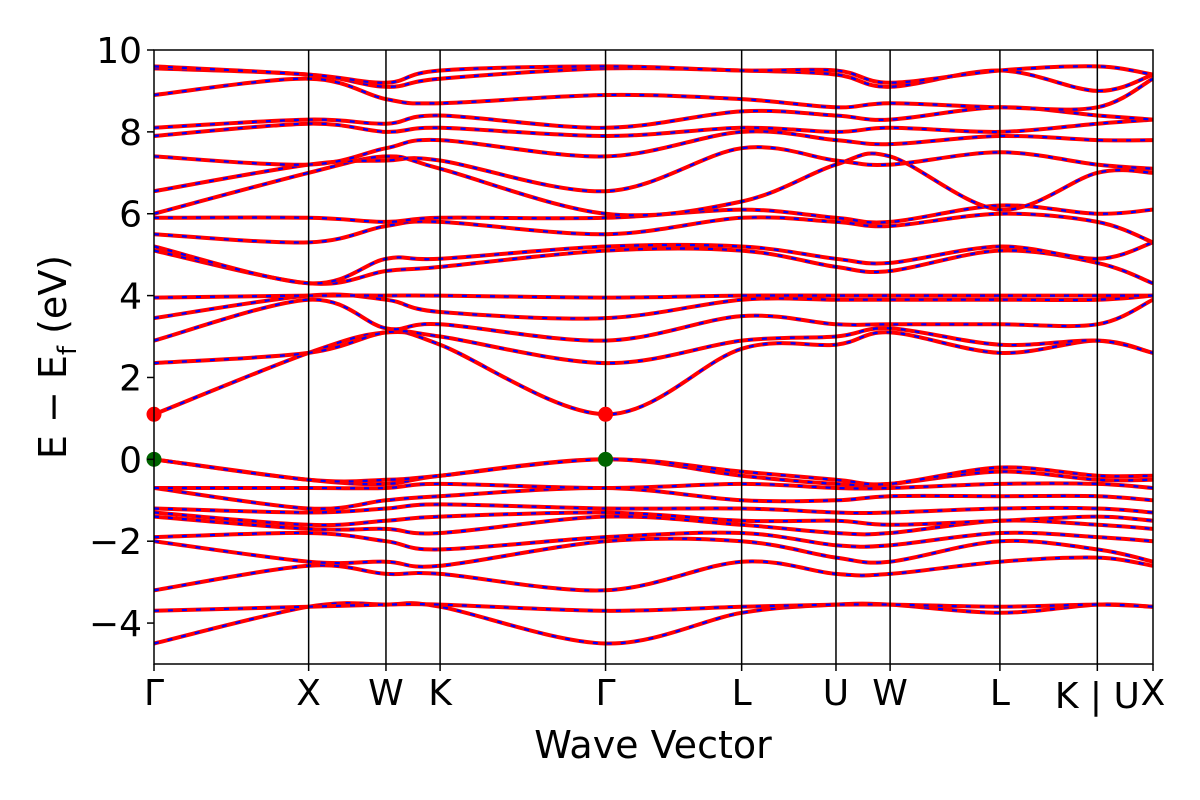  Describe the element at coordinates (115, 624) in the screenshot. I see `y-tick-label-0: −4` at that location.